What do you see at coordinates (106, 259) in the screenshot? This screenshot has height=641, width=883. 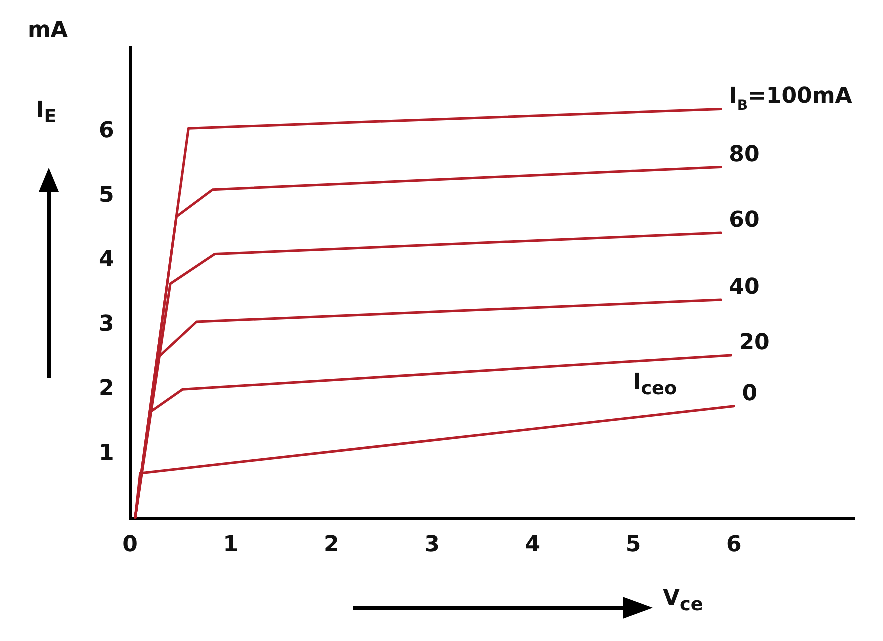 I see `y-tick-label: 4` at bounding box center [106, 259].